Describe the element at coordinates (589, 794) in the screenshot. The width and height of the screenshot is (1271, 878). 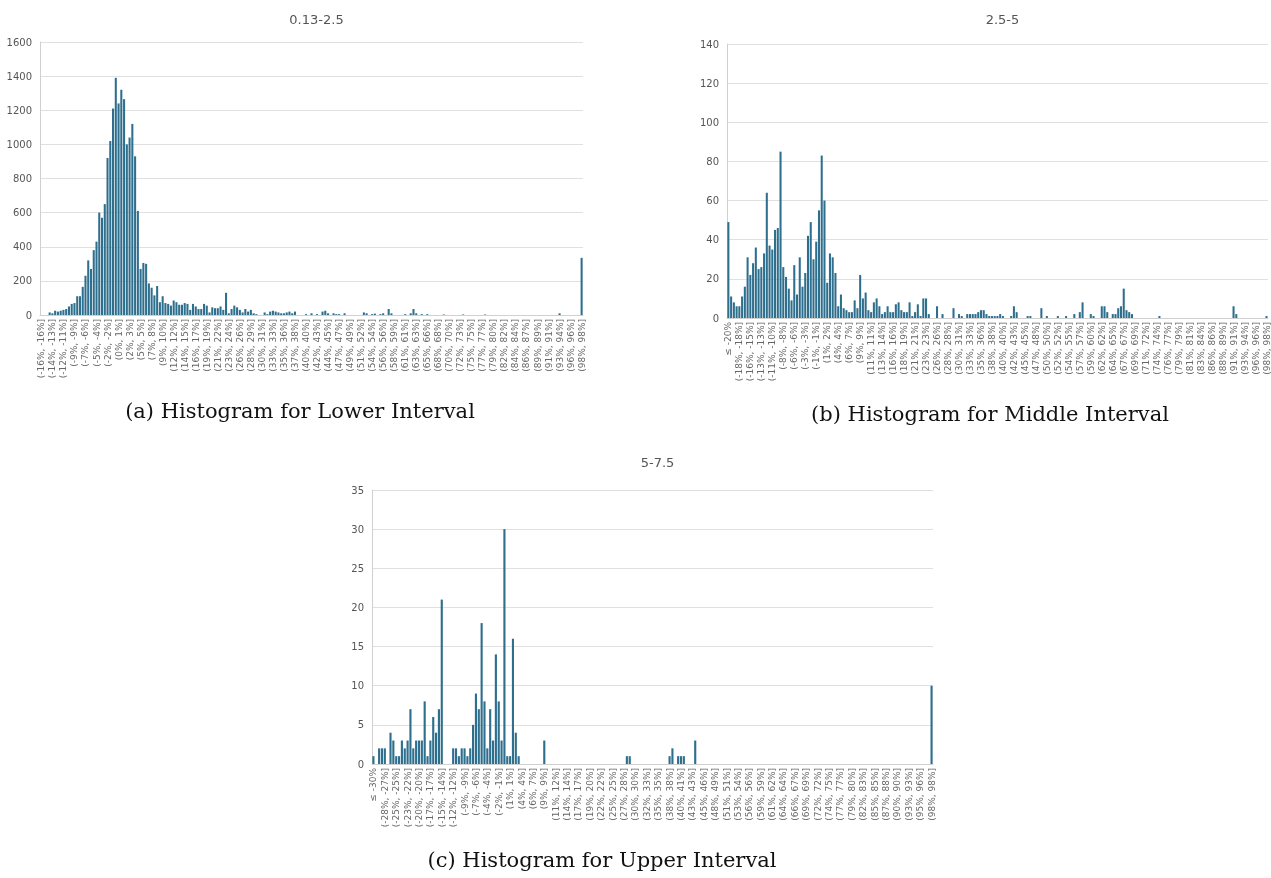
I see `x-tick-label: (19%, 20%]` at that location.